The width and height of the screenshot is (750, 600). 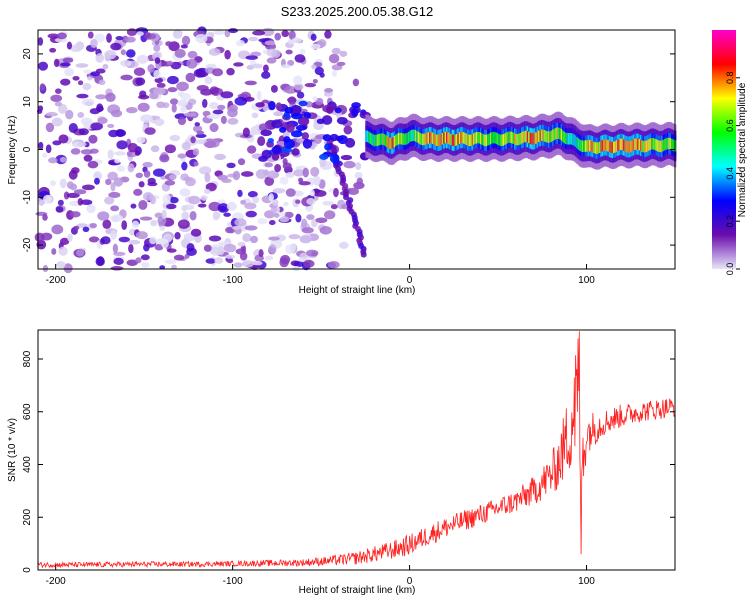 What do you see at coordinates (724, 149) in the screenshot?
I see `colorbar-gradient` at bounding box center [724, 149].